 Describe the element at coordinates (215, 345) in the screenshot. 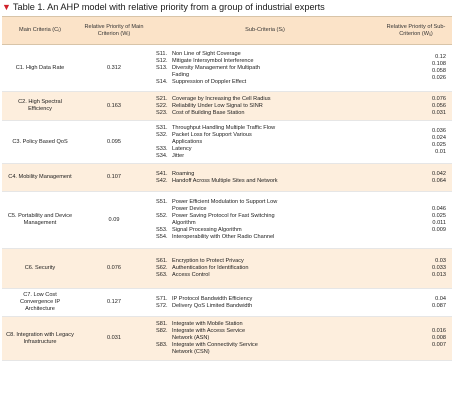

I see `sub-criterion-text: Integrate with Connectivity Service` at that location.